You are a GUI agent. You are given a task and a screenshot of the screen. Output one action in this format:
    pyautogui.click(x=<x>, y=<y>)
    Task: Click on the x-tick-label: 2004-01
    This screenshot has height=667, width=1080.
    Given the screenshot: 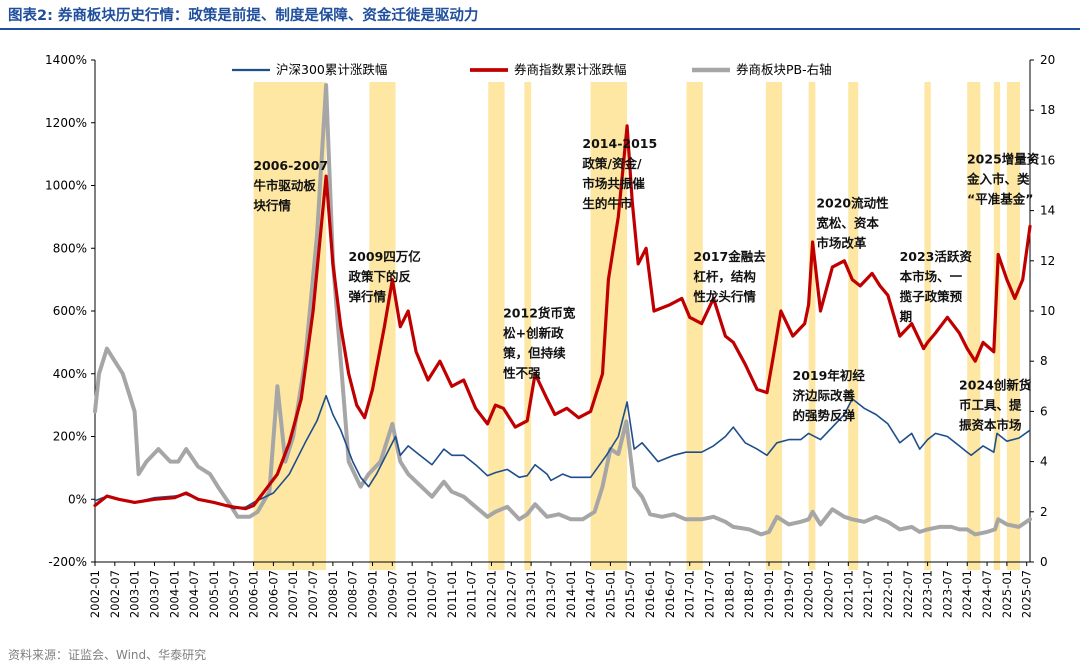 What is the action you would take?
    pyautogui.click(x=174, y=594)
    